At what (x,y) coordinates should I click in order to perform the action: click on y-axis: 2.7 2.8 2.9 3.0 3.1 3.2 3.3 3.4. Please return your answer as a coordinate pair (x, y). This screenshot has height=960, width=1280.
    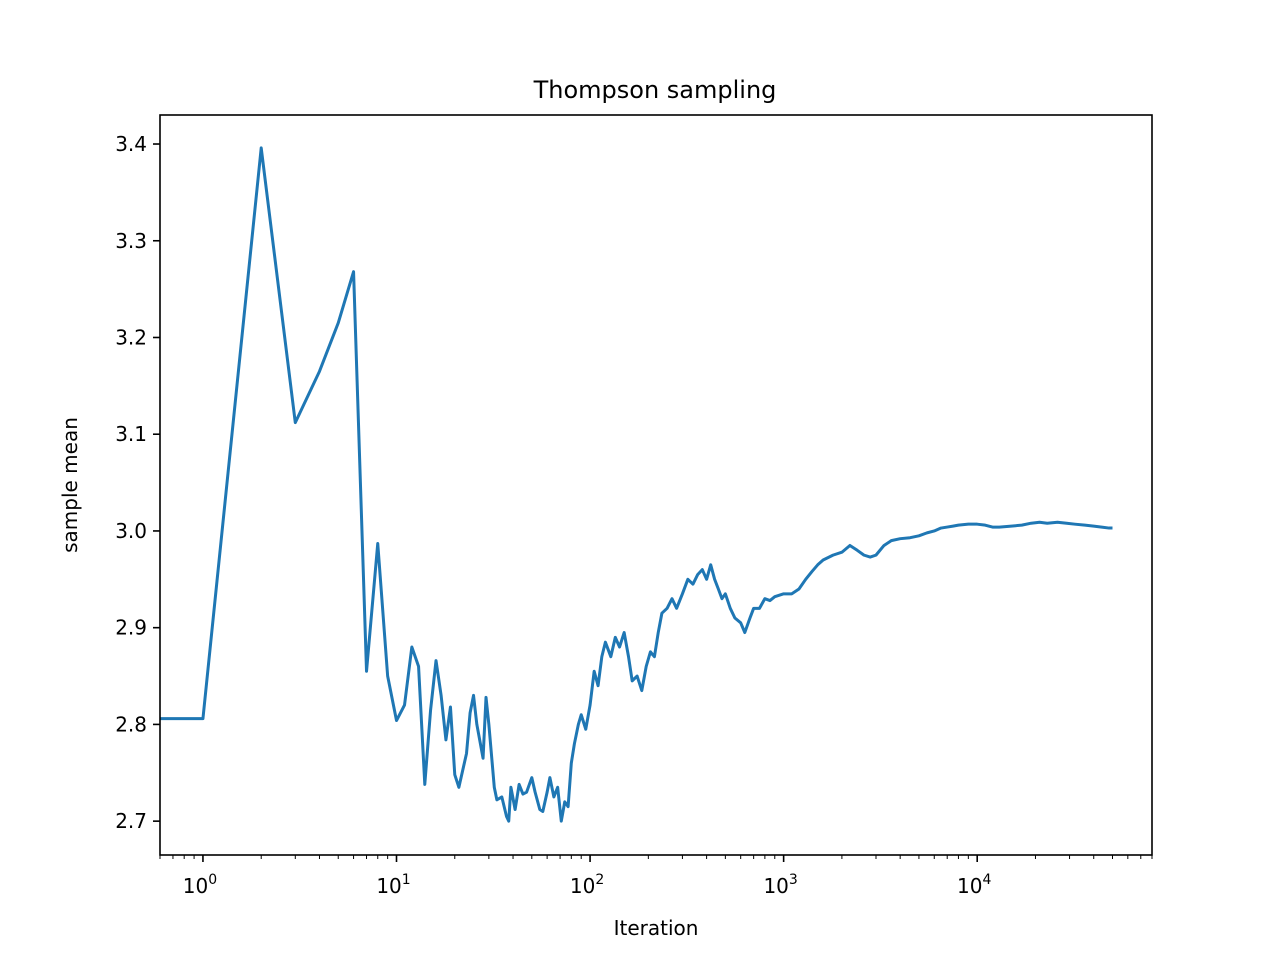
    Looking at the image, I should click on (137, 482).